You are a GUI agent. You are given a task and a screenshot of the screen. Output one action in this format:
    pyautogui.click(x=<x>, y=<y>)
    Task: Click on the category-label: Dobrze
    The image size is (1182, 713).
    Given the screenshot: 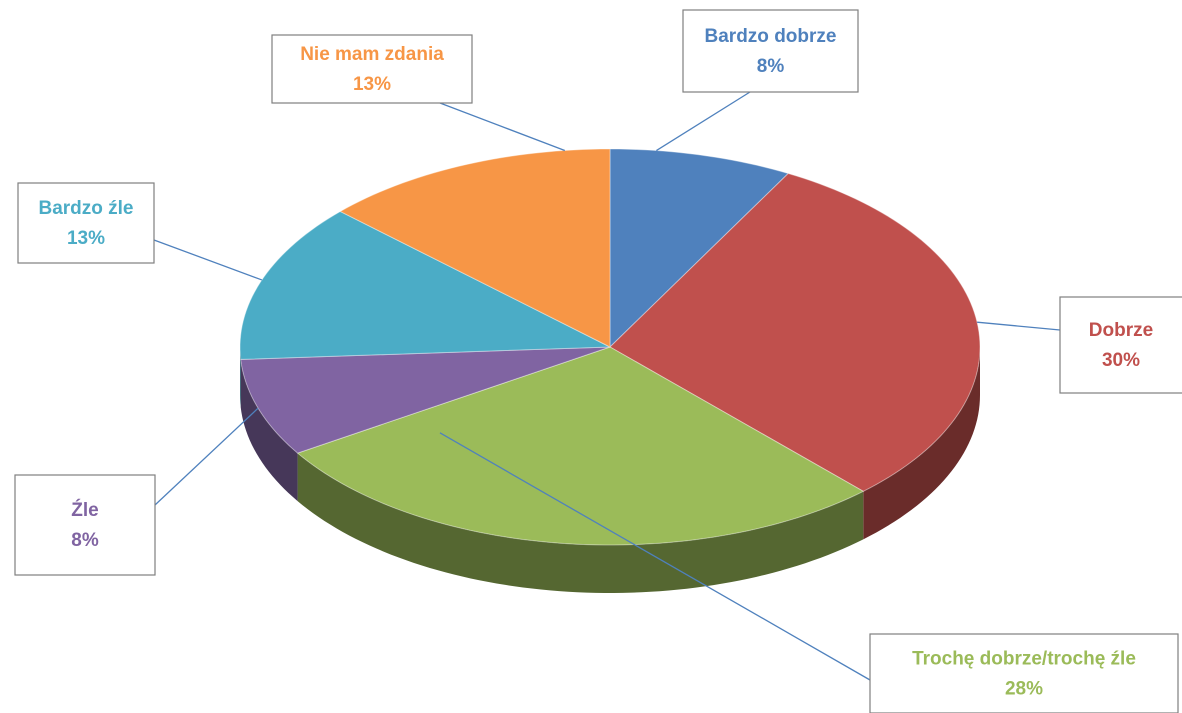 What is the action you would take?
    pyautogui.click(x=1121, y=330)
    